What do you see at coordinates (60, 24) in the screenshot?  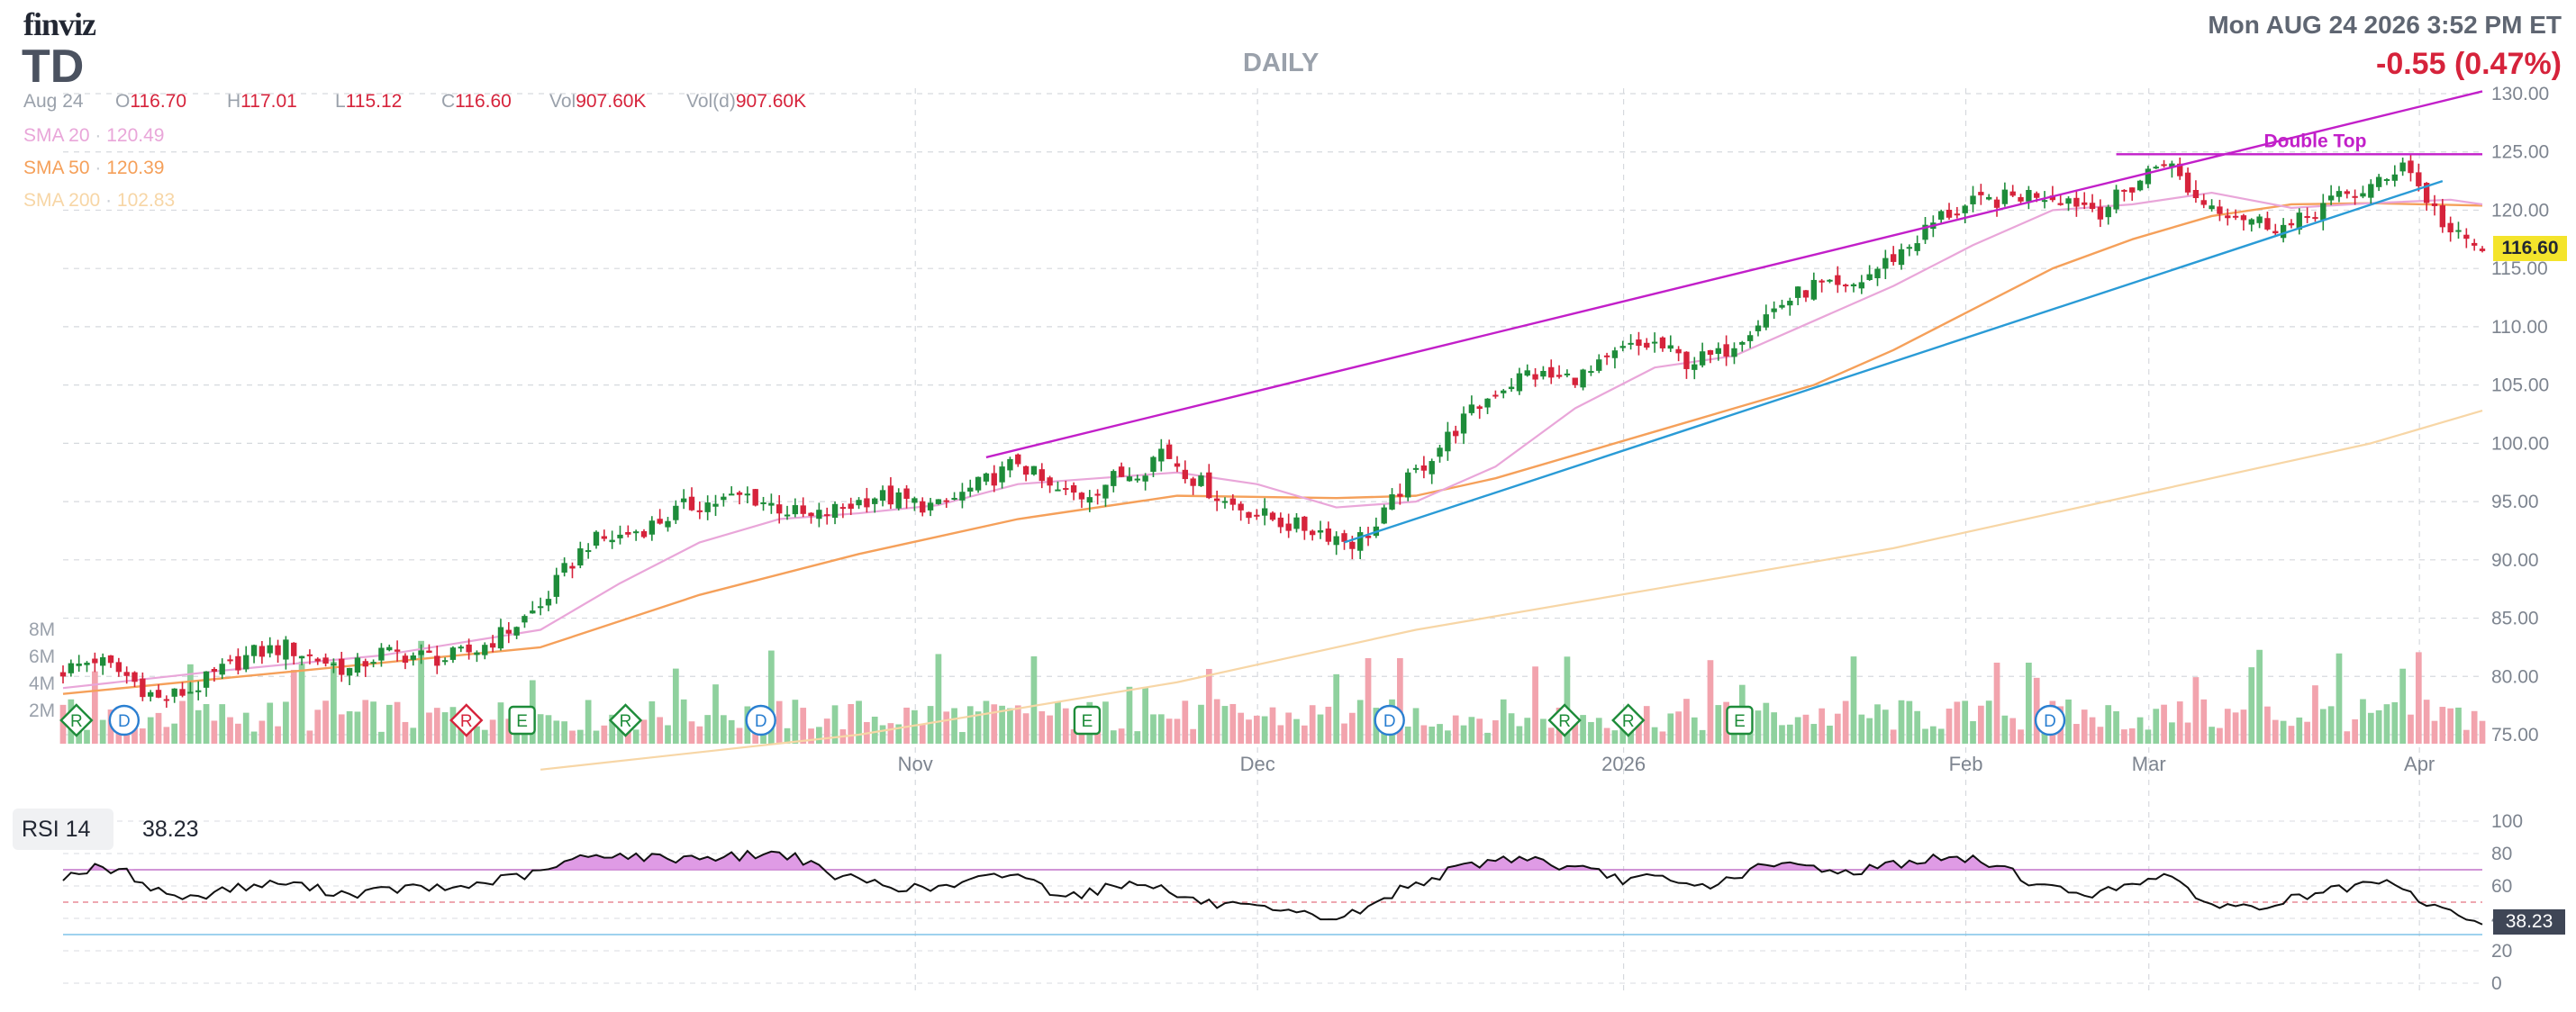 I see `finviz-logo: finviz` at bounding box center [60, 24].